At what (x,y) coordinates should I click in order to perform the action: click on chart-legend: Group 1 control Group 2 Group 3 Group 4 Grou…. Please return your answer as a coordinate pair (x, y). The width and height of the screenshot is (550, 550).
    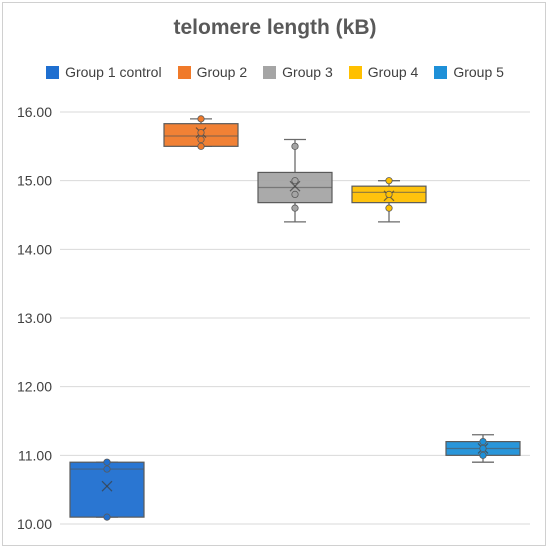
    Looking at the image, I should click on (275, 72).